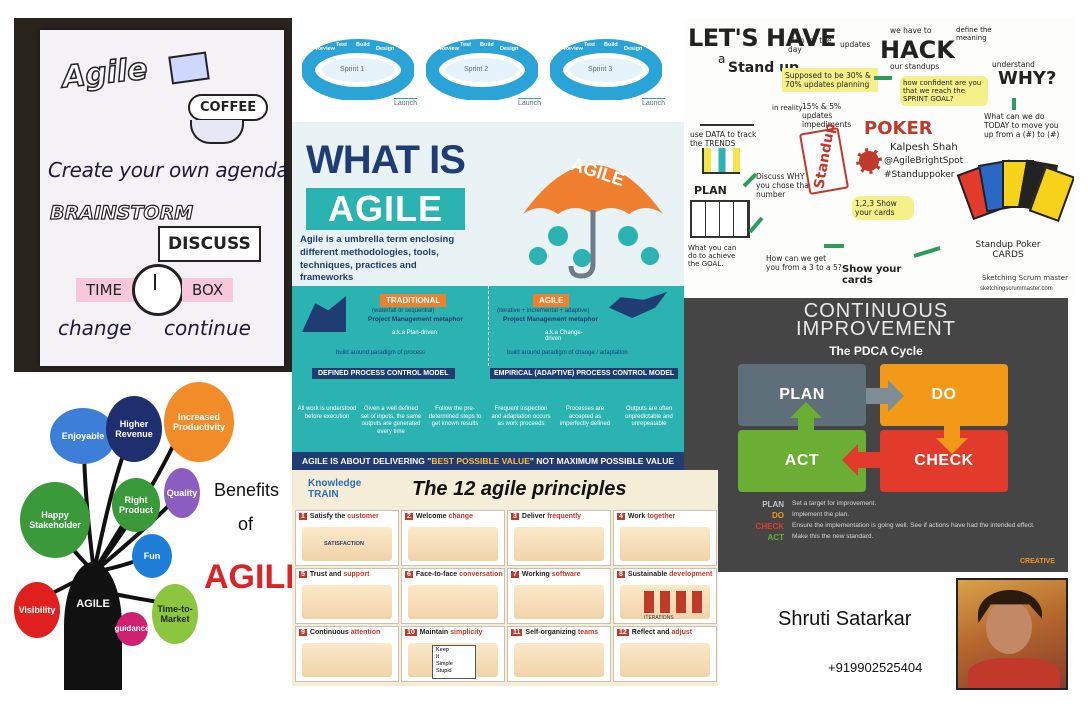 Image resolution: width=1088 pixels, height=704 pixels. Describe the element at coordinates (1016, 289) in the screenshot. I see `site-label: sketchingscrummaster.com` at that location.